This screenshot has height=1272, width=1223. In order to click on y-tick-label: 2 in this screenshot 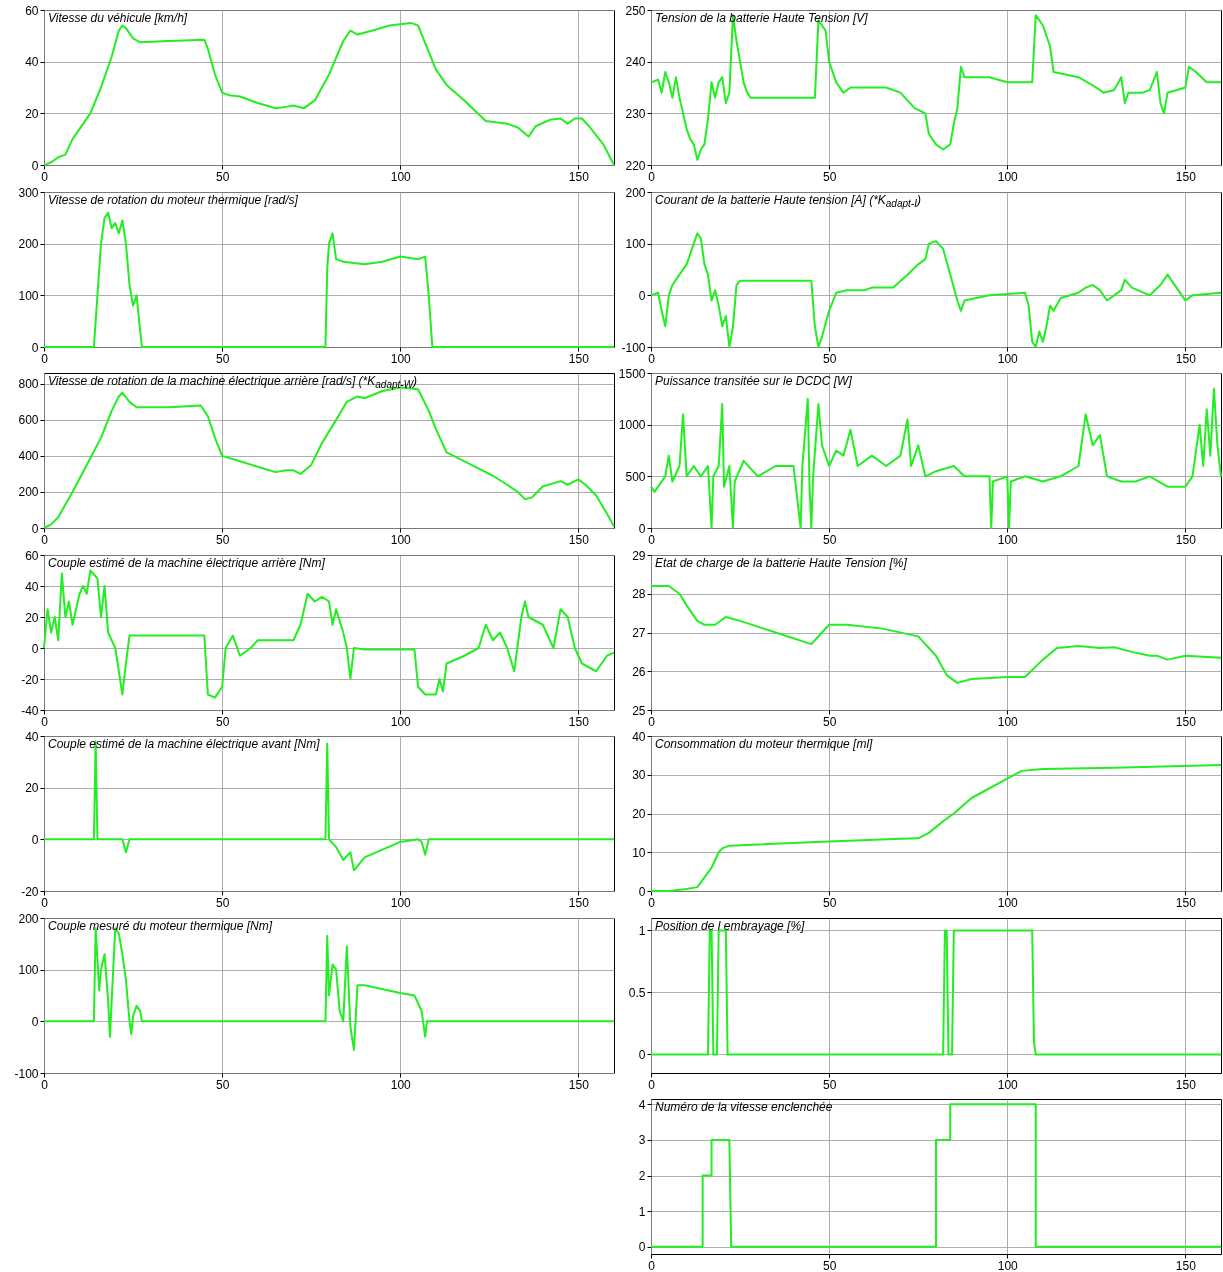, I will do `click(642, 1176)`.